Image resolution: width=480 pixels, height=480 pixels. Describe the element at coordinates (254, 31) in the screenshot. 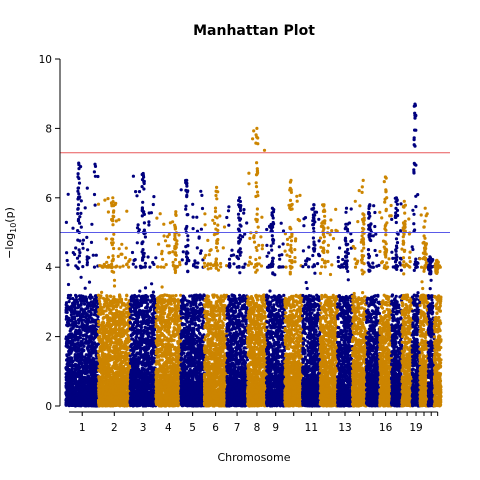

I see `chart-title: Manhattan Plot` at that location.